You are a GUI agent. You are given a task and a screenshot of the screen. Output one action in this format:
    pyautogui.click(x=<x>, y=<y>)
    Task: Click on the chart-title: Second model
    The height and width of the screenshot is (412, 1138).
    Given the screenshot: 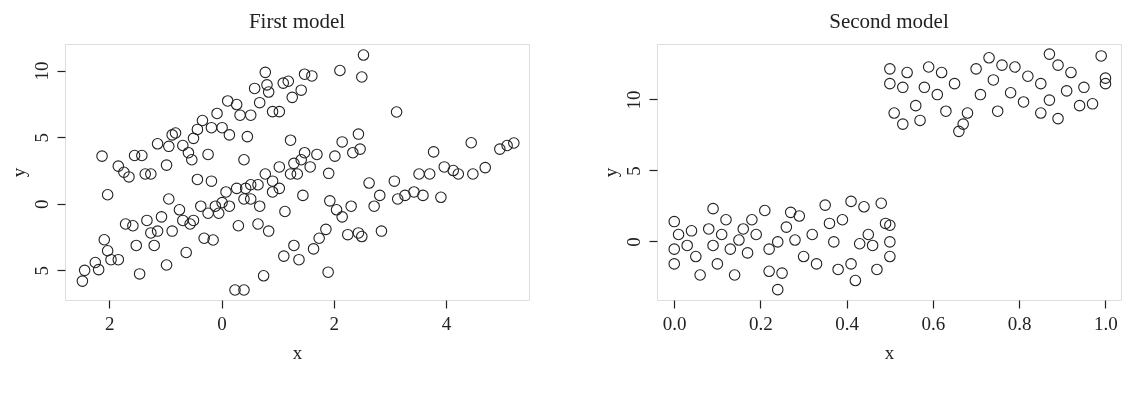 What is the action you would take?
    pyautogui.click(x=889, y=21)
    